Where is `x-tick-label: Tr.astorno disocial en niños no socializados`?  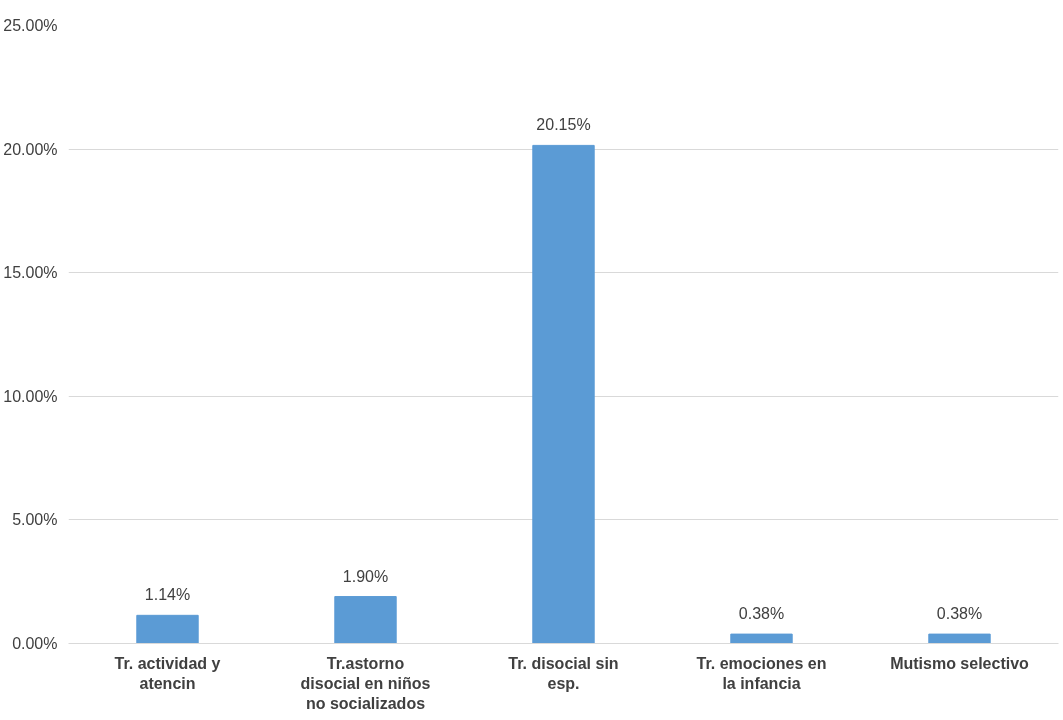 x-tick-label: Tr.astorno disocial en niños no socializados is located at coordinates (365, 683).